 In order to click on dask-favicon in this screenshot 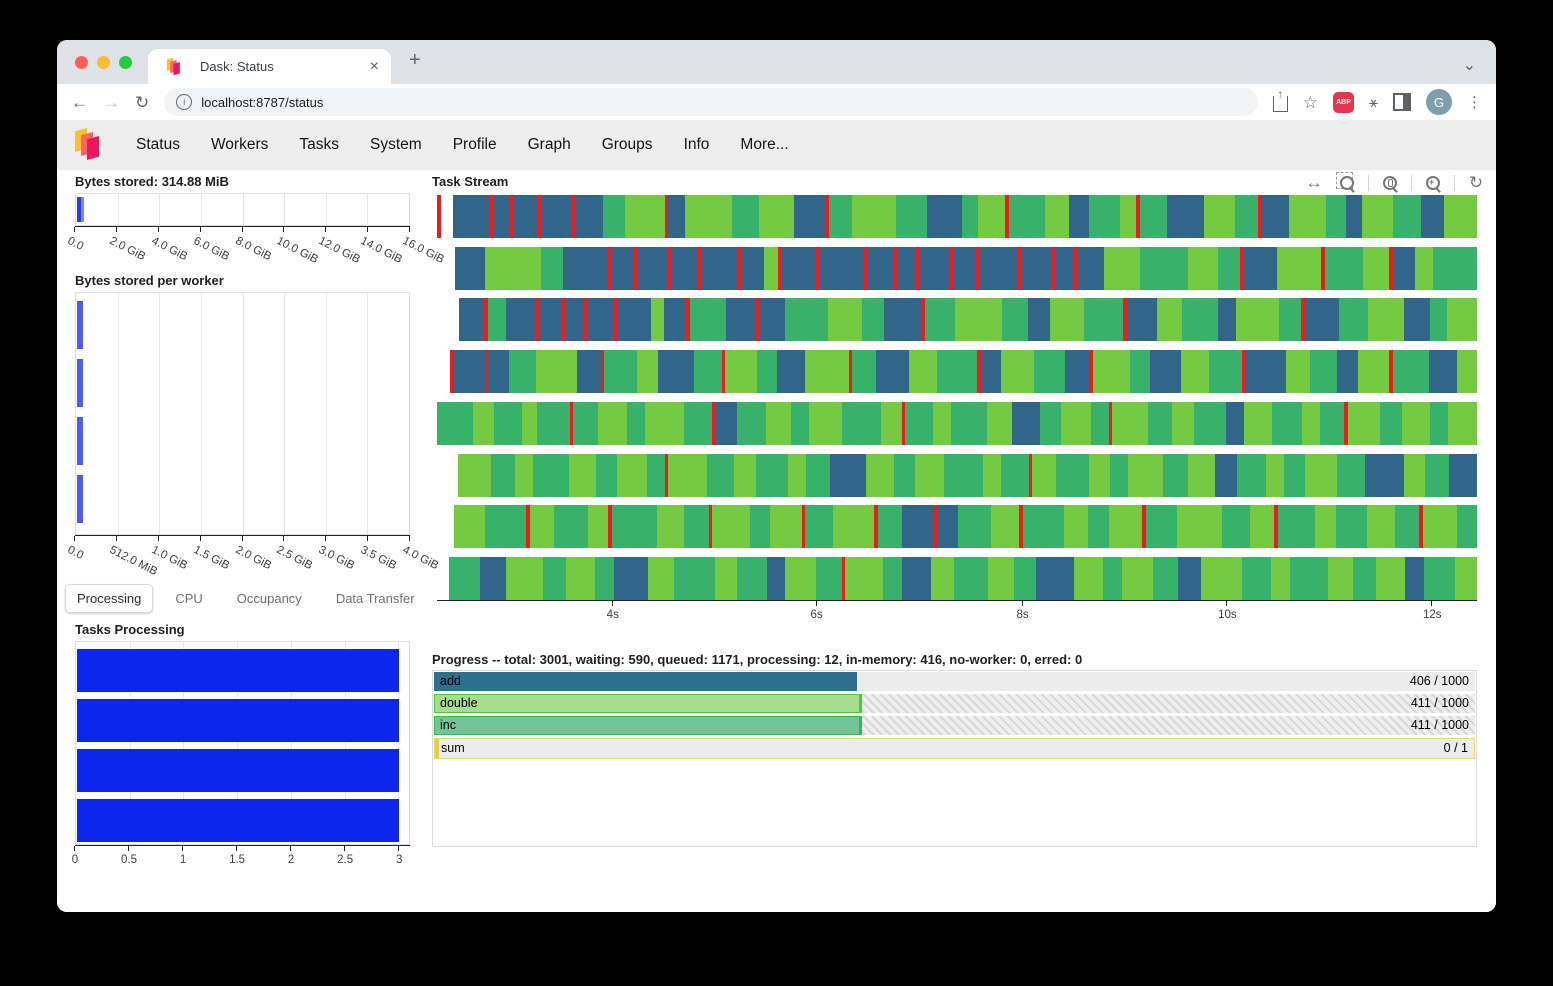, I will do `click(175, 66)`.